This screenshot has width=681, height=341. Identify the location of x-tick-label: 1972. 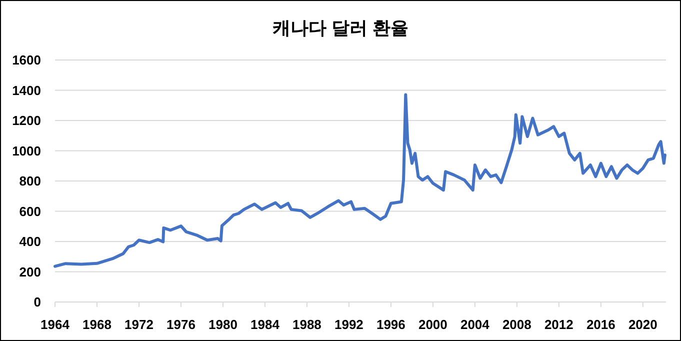
(139, 324).